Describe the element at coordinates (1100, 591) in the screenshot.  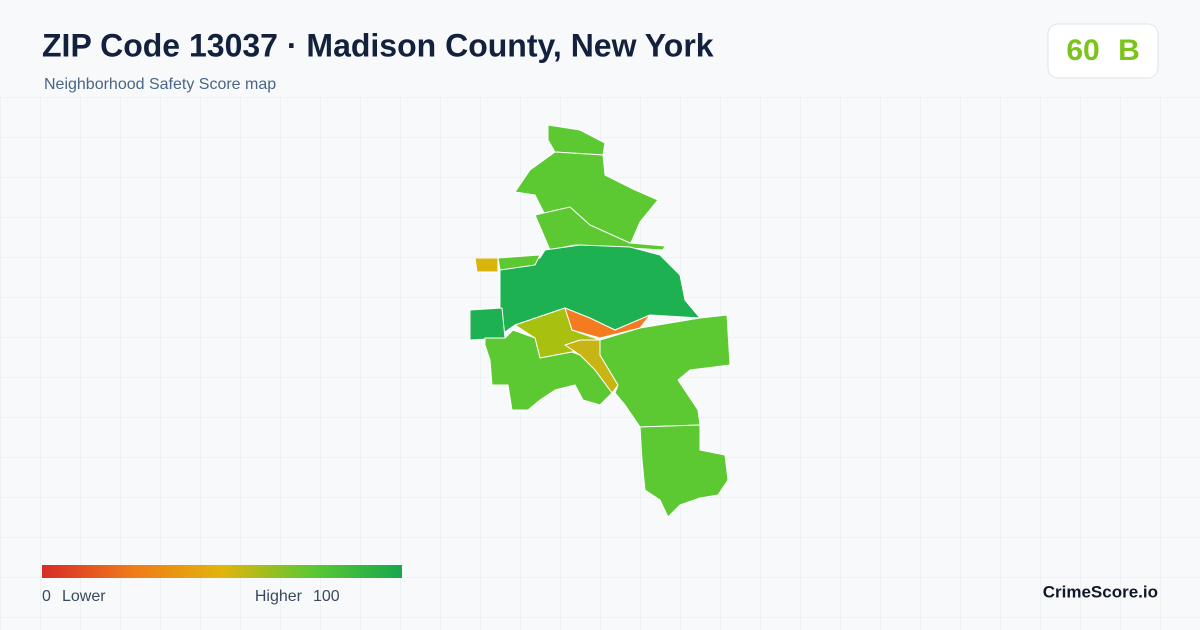
I see `brand: CrimeScore.io` at that location.